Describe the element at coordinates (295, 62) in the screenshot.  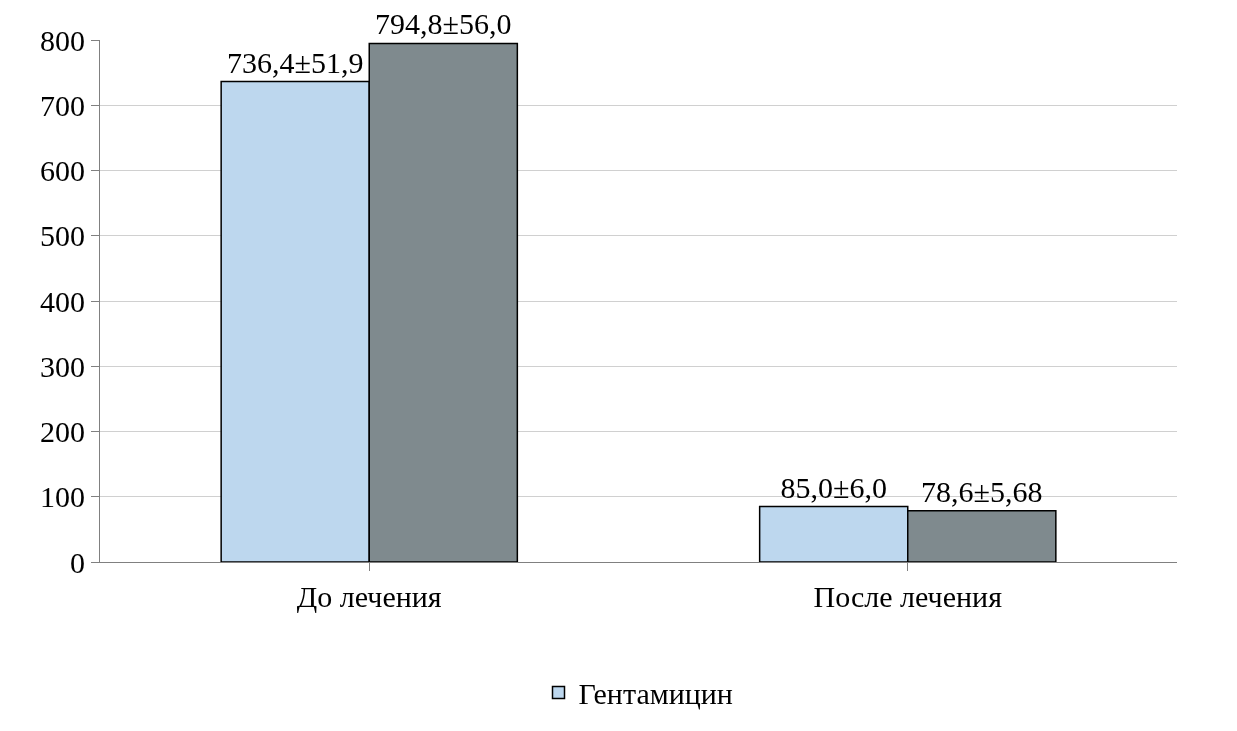
I see `data-label: 736,4±51,9` at that location.